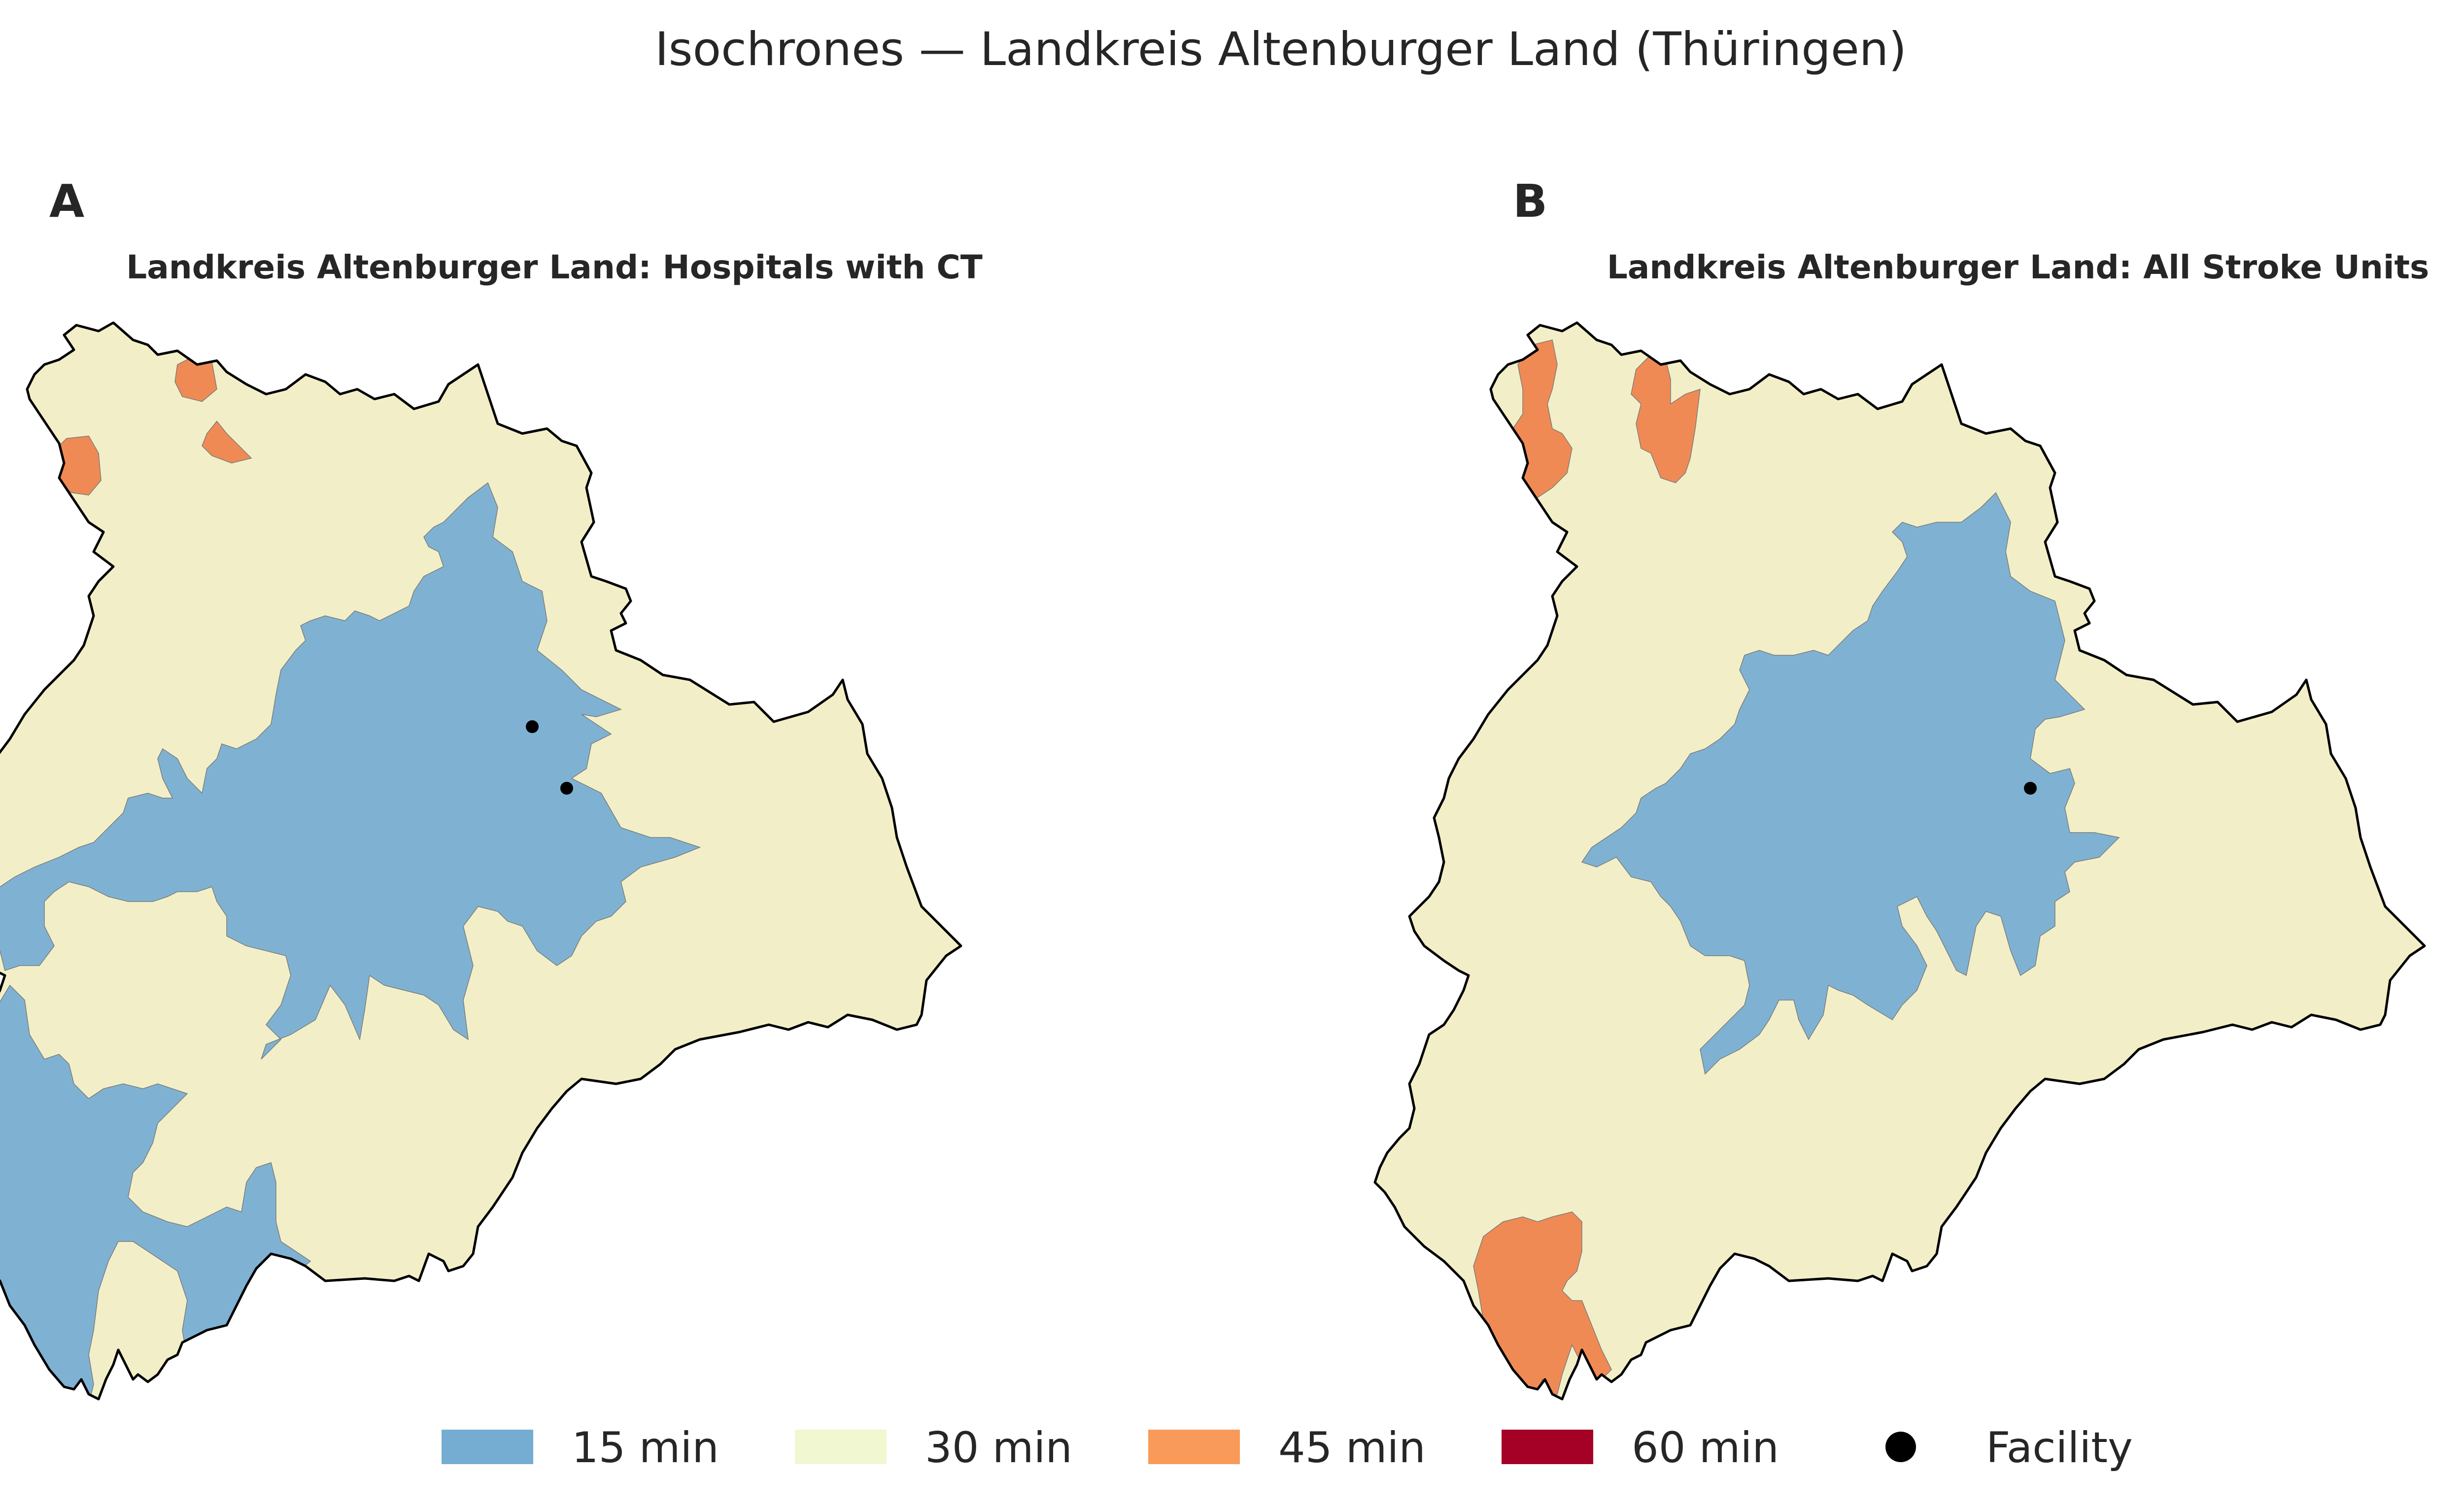 This screenshot has width=2464, height=1507. I want to click on legend-item-45: 45 min, so click(1287, 1448).